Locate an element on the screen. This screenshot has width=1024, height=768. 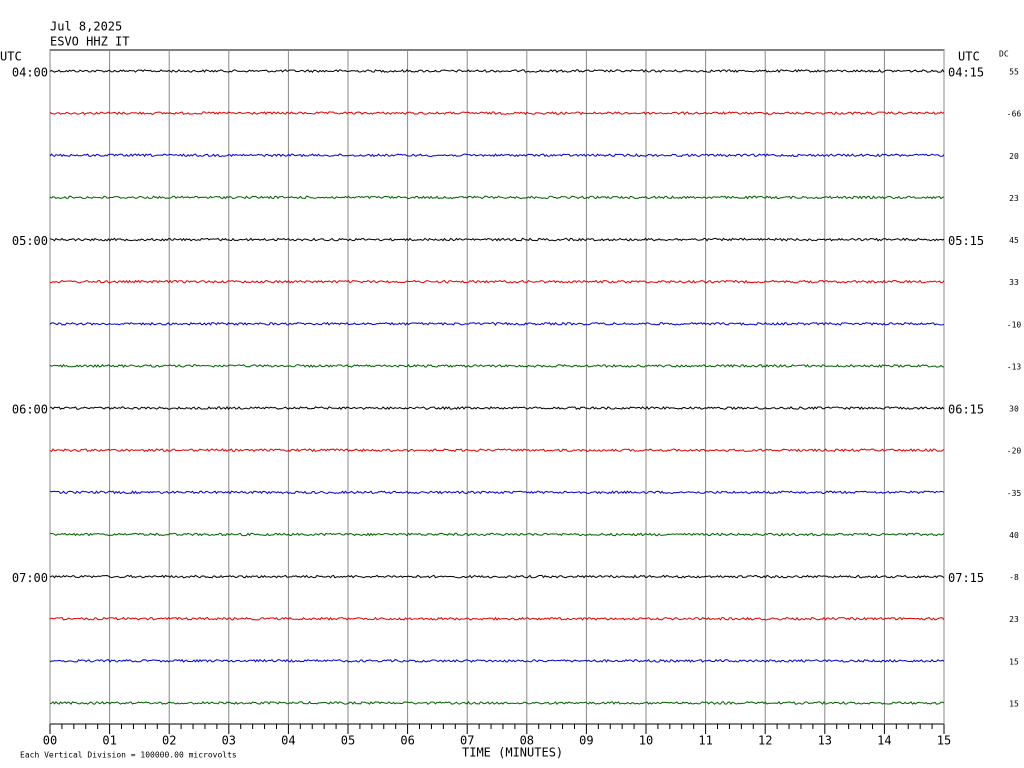
x-tick-label: 02 is located at coordinates (169, 741).